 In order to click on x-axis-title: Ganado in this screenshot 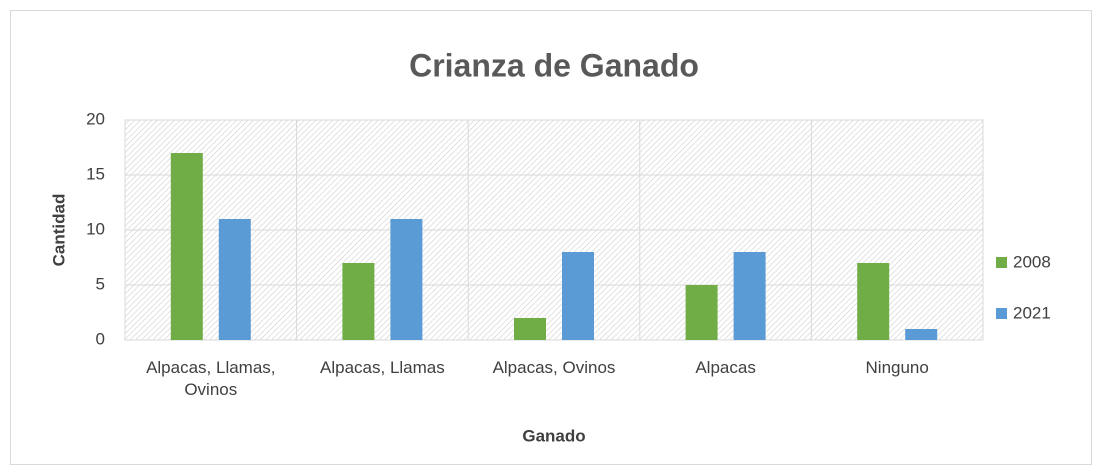, I will do `click(553, 435)`.